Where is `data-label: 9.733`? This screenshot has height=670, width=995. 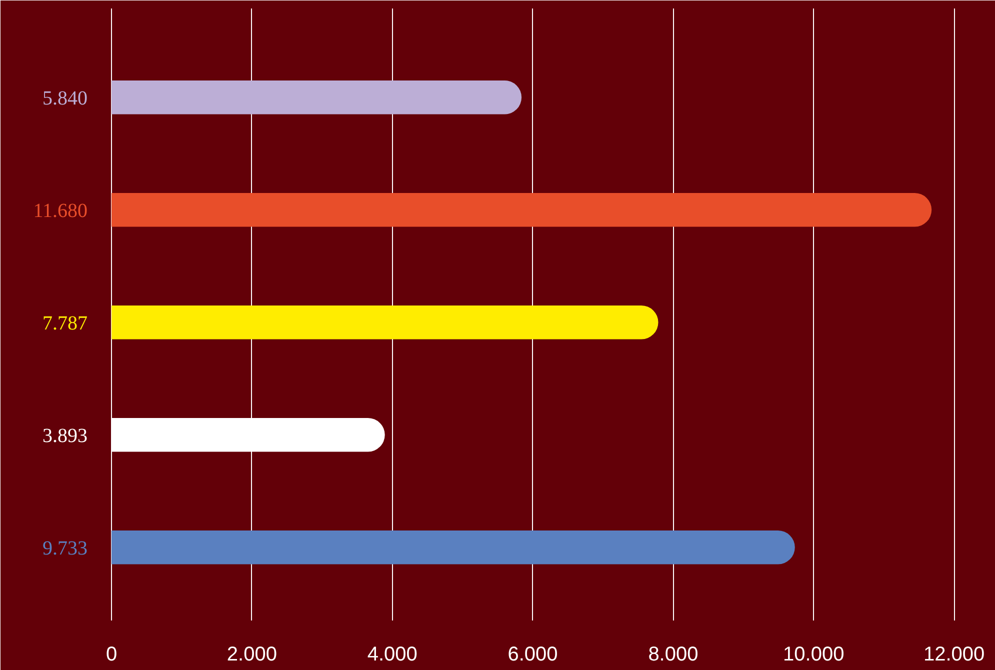 data-label: 9.733 is located at coordinates (65, 548).